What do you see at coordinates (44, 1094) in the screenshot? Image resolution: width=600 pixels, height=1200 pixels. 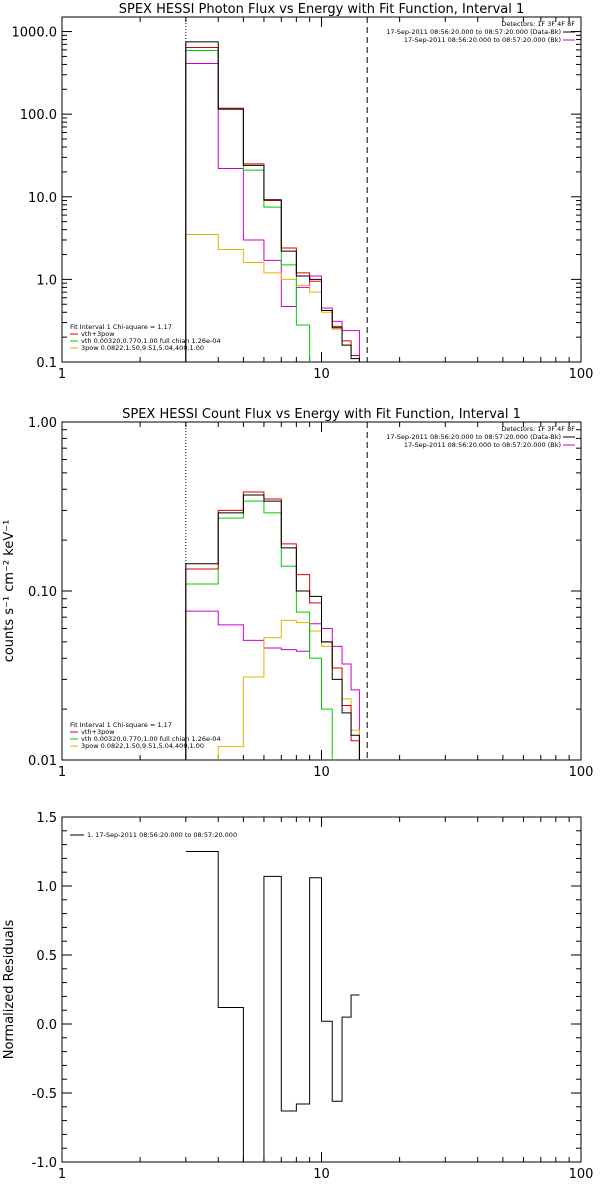 I see `y-tick-label: -0.5` at bounding box center [44, 1094].